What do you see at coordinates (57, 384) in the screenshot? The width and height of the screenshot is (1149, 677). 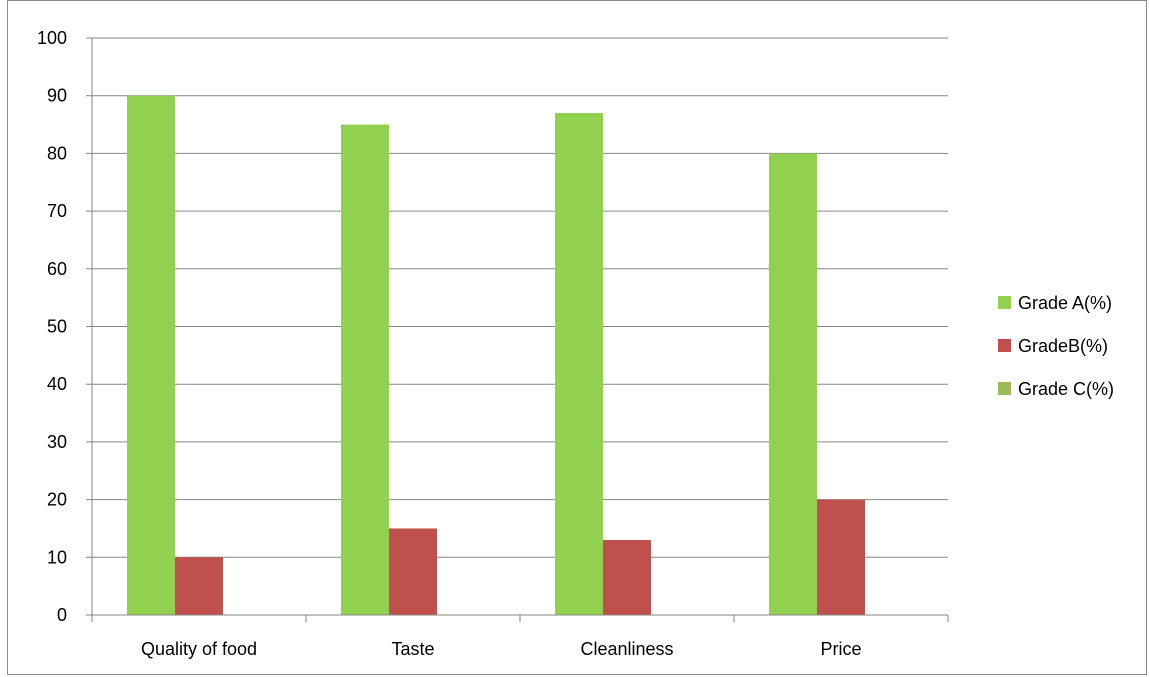 I see `y-tick-label: 40` at bounding box center [57, 384].